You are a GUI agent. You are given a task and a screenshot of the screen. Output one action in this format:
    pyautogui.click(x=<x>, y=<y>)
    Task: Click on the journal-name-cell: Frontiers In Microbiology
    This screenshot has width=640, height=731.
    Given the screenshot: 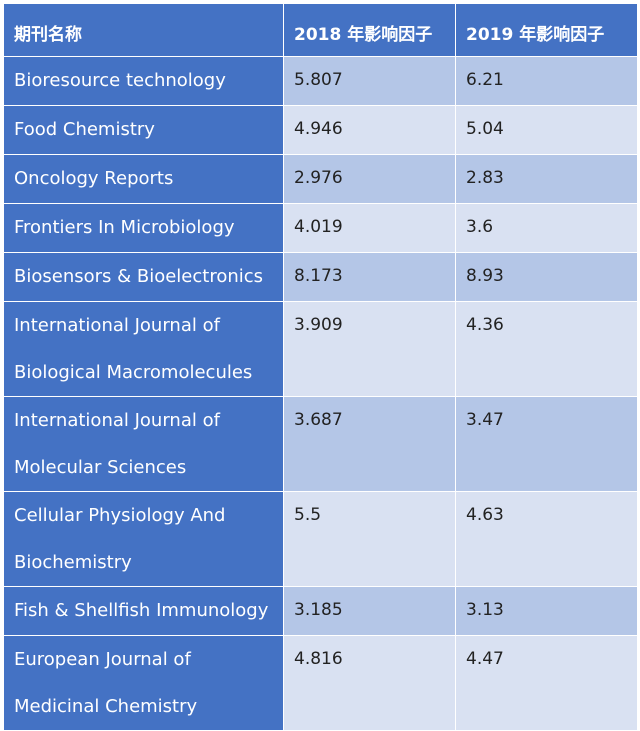 What is the action you would take?
    pyautogui.click(x=143, y=228)
    